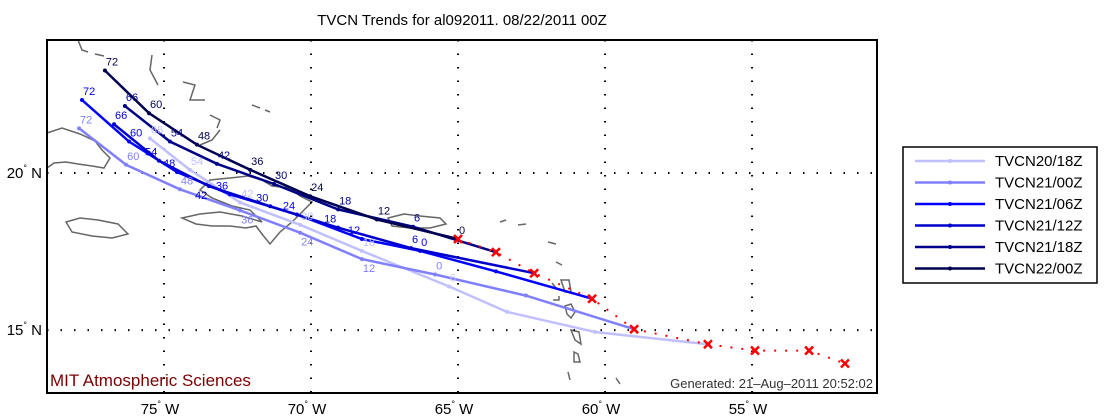  What do you see at coordinates (651, 301) in the screenshot?
I see `best-track` at bounding box center [651, 301].